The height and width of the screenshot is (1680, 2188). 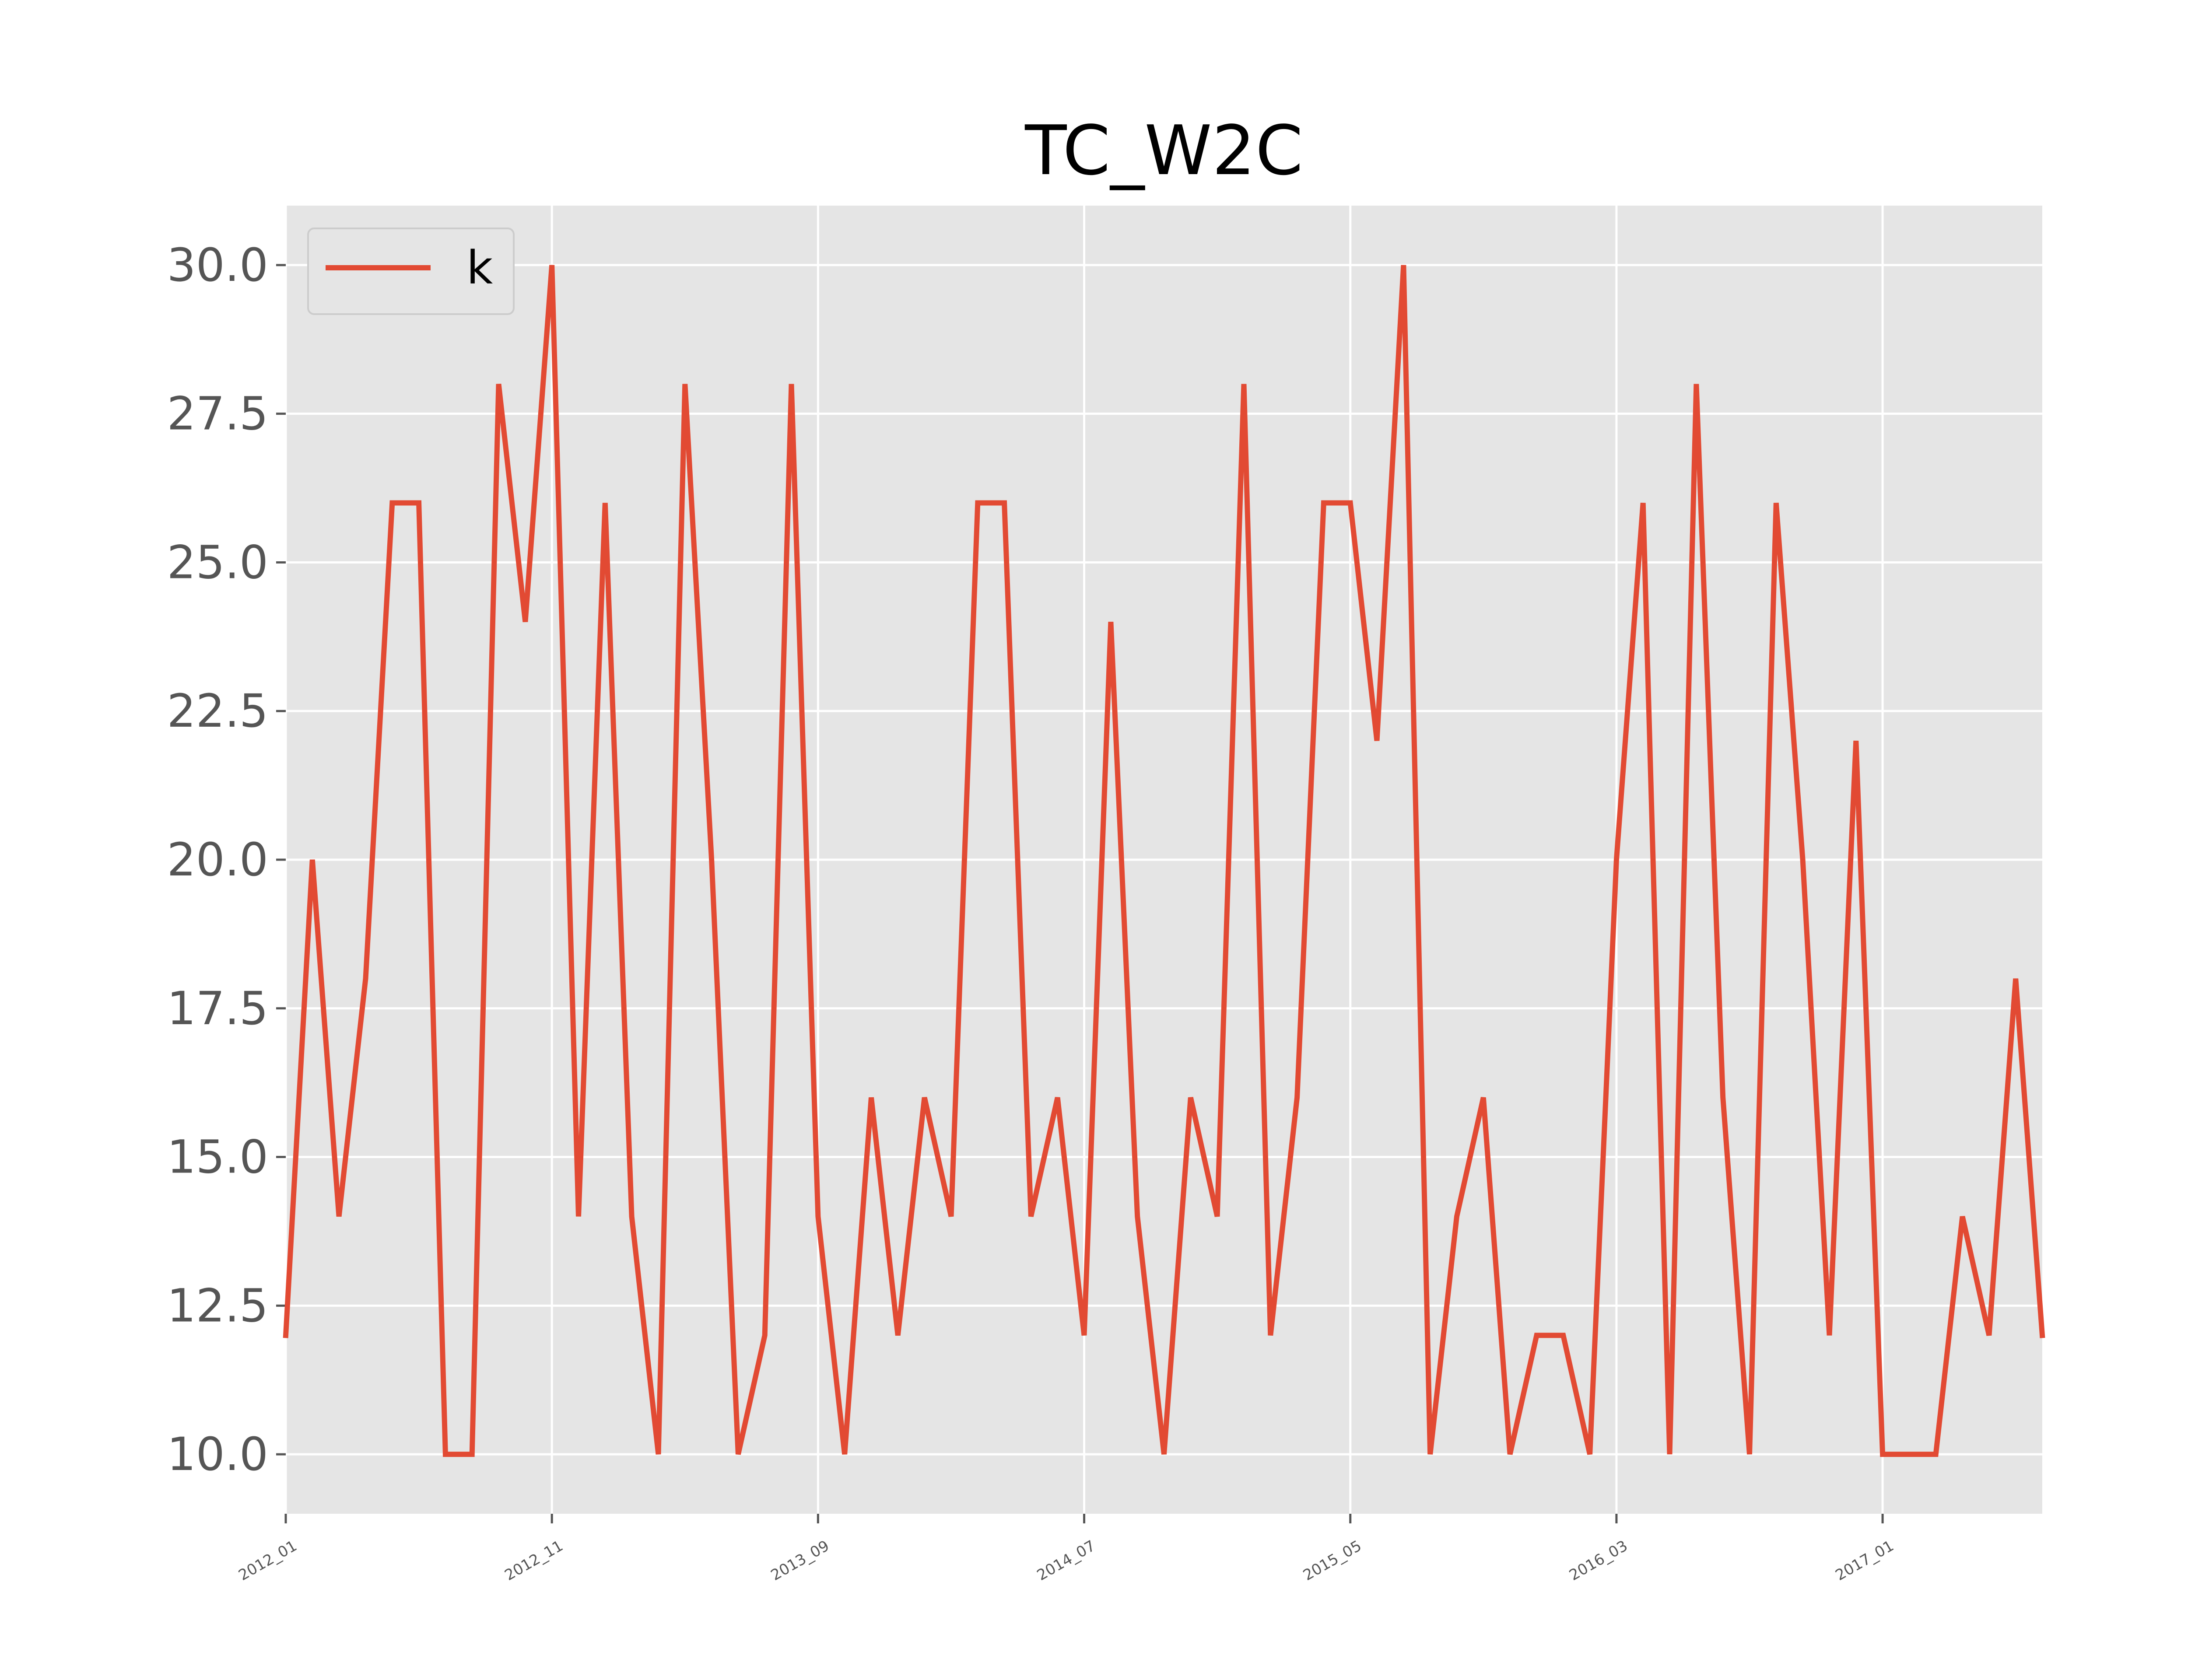 What do you see at coordinates (217, 562) in the screenshot?
I see `y-tick-label: 25.0` at bounding box center [217, 562].